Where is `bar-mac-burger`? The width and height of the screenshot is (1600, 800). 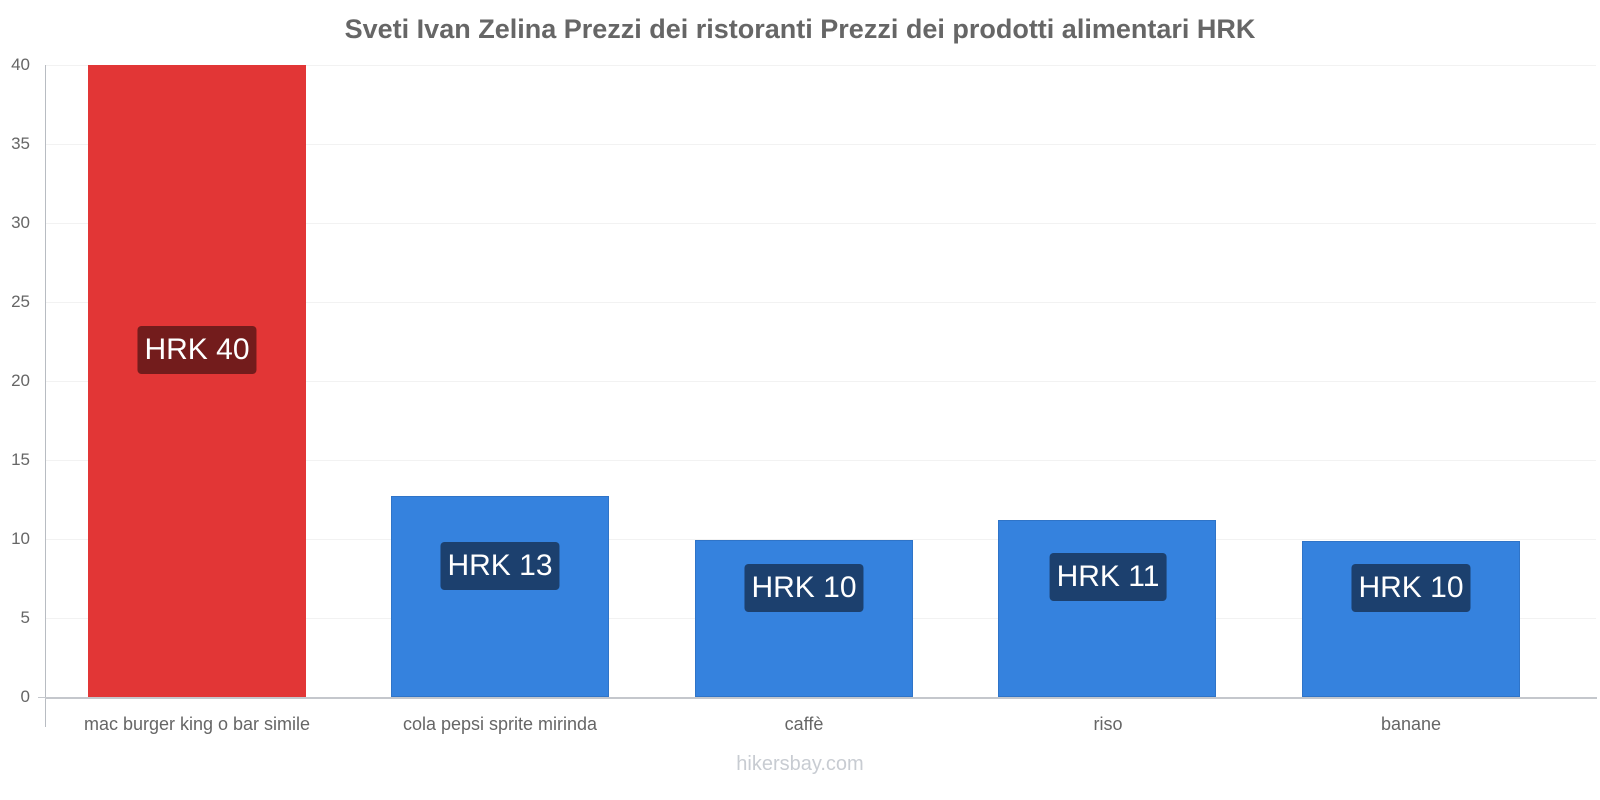
bar-mac-burger is located at coordinates (197, 381).